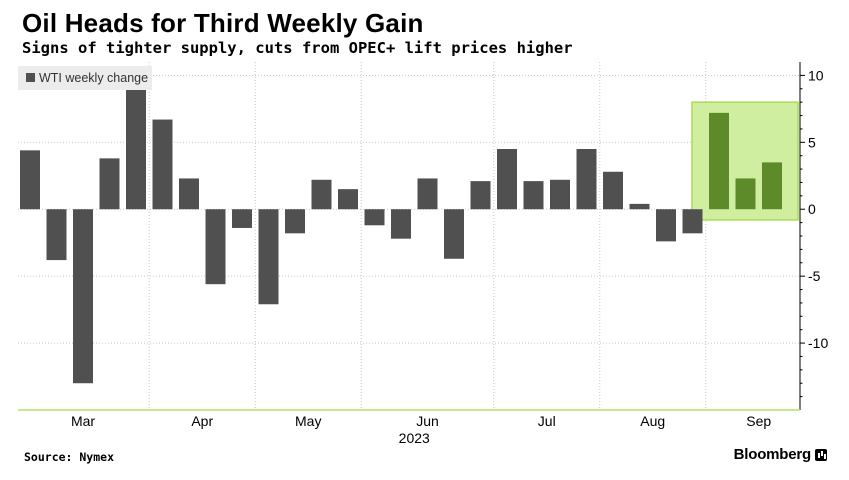  What do you see at coordinates (30, 77) in the screenshot?
I see `legend-swatch` at bounding box center [30, 77].